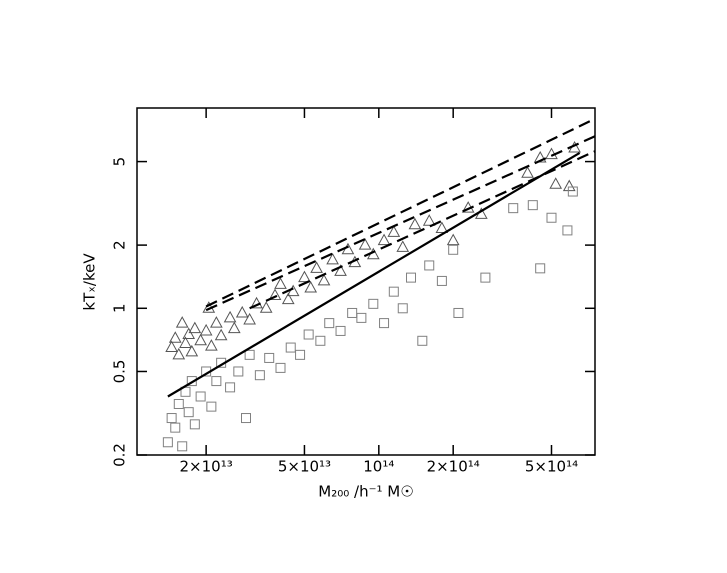  What do you see at coordinates (120, 245) in the screenshot?
I see `y-tick-label: 2` at bounding box center [120, 245].